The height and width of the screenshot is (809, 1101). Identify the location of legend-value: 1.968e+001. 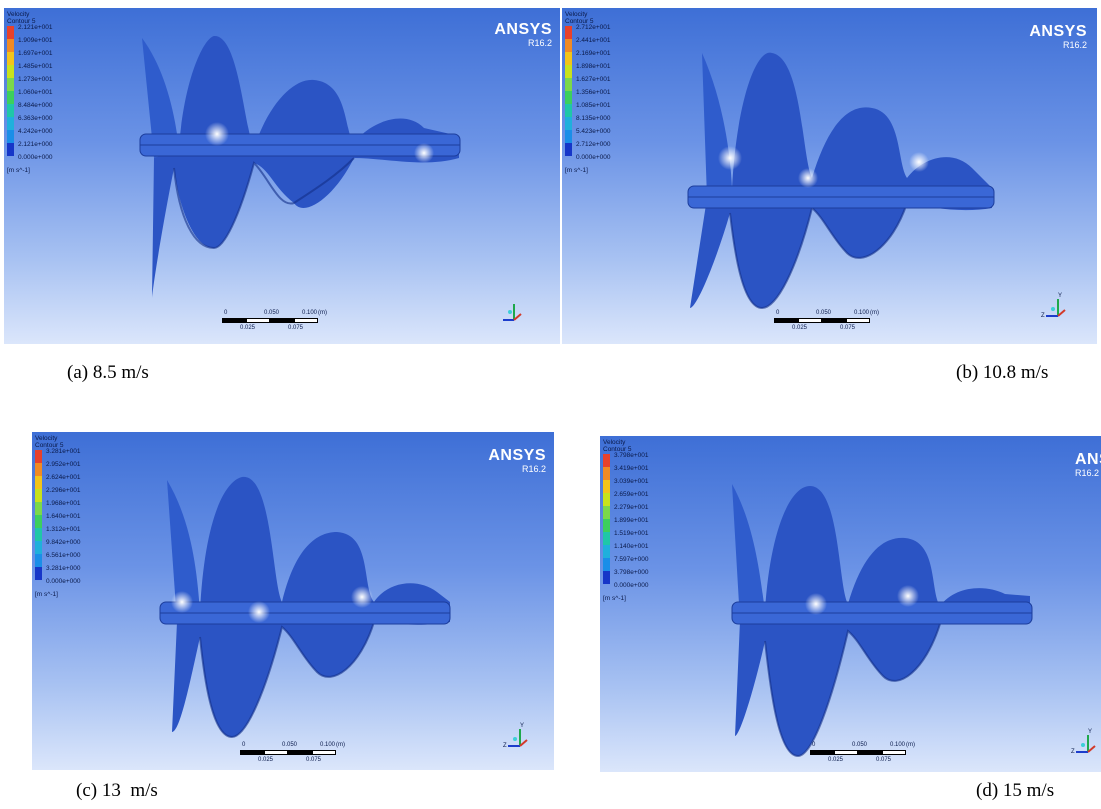
(63, 503).